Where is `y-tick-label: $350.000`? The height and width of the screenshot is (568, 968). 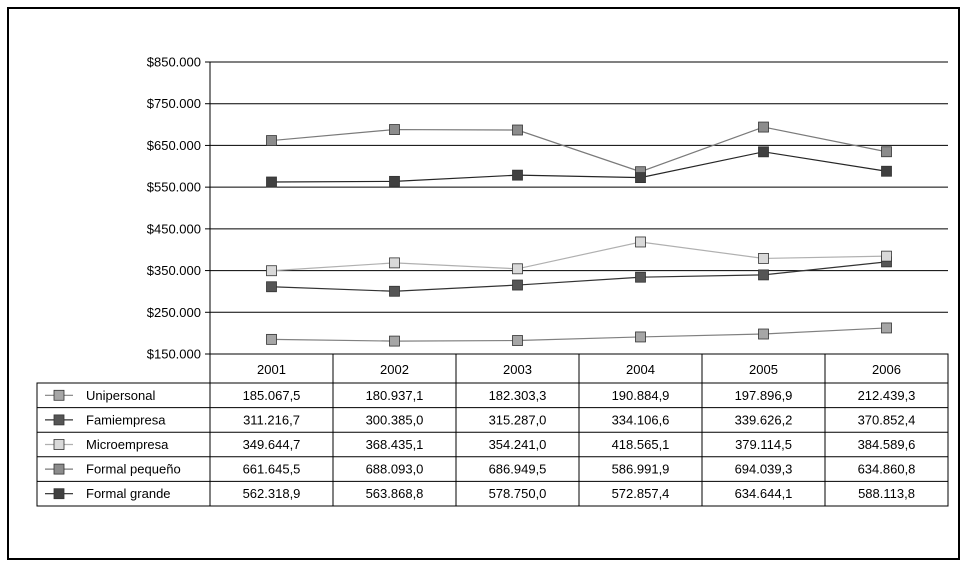 y-tick-label: $350.000 is located at coordinates (174, 270).